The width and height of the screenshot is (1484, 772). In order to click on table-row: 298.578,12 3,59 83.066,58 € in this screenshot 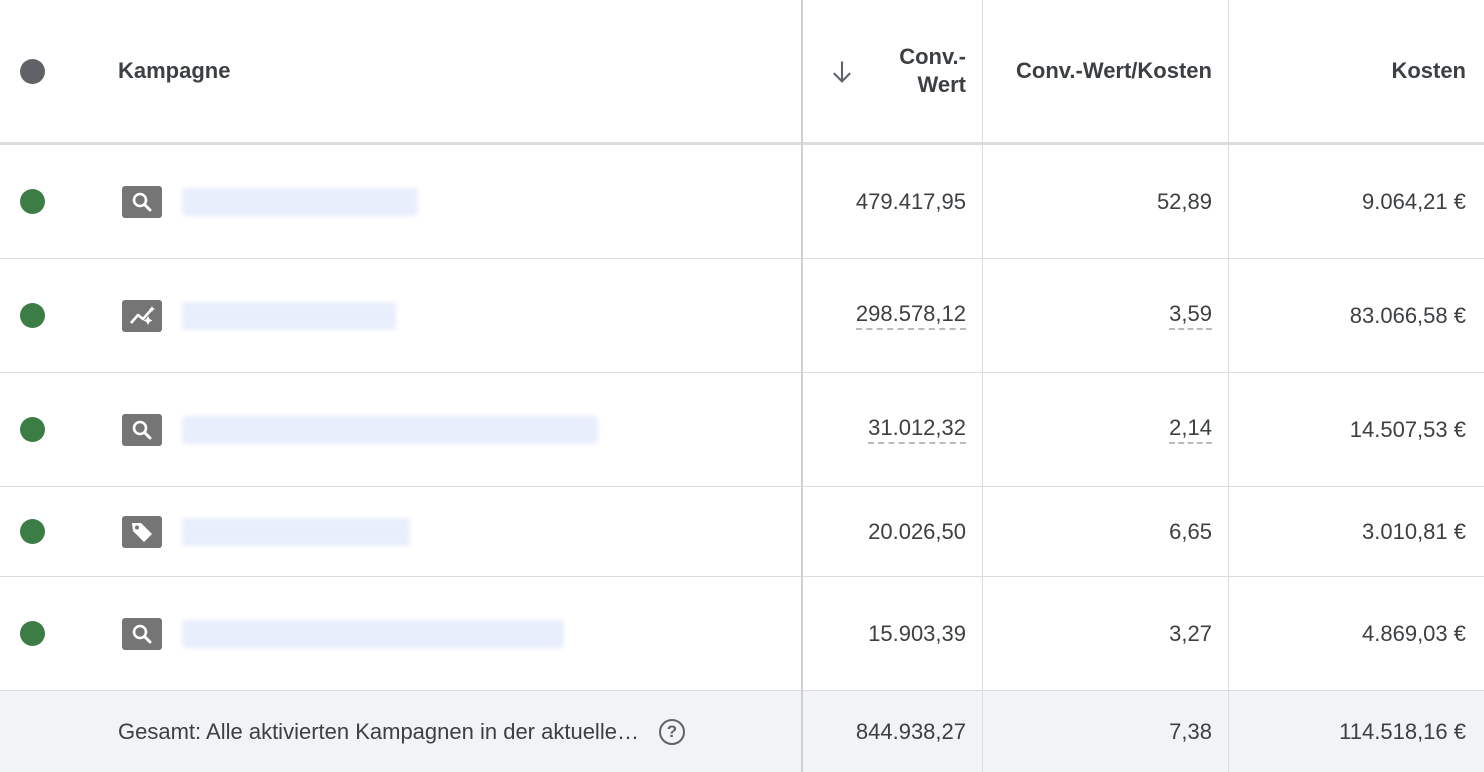, I will do `click(742, 316)`.